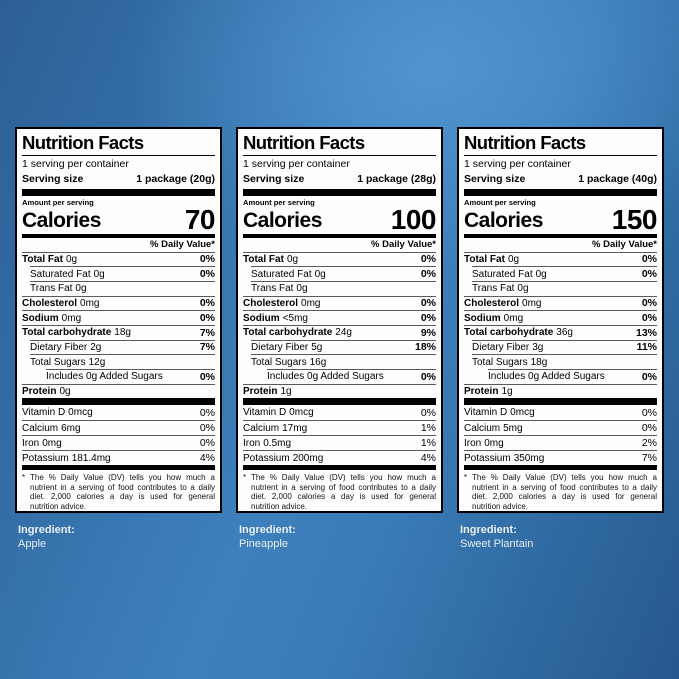 The image size is (679, 679). What do you see at coordinates (560, 442) in the screenshot?
I see `vitamin-row: Iron 0mg 2%` at bounding box center [560, 442].